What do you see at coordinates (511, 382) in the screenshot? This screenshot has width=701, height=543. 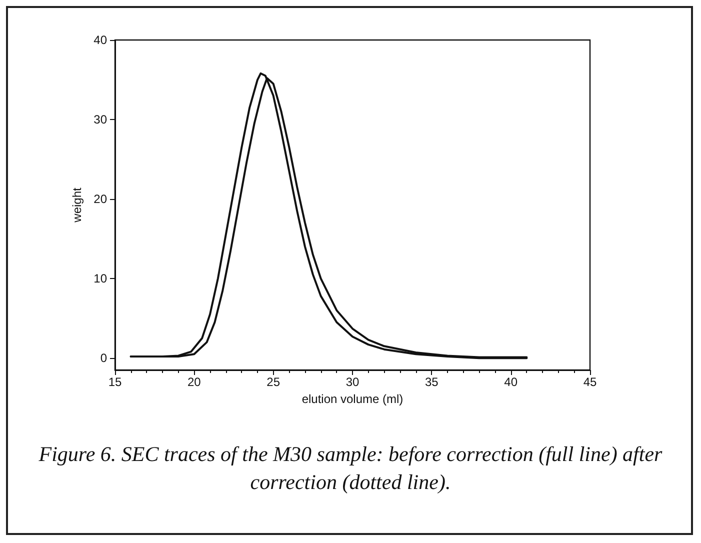 I see `x-tick-label: 40` at bounding box center [511, 382].